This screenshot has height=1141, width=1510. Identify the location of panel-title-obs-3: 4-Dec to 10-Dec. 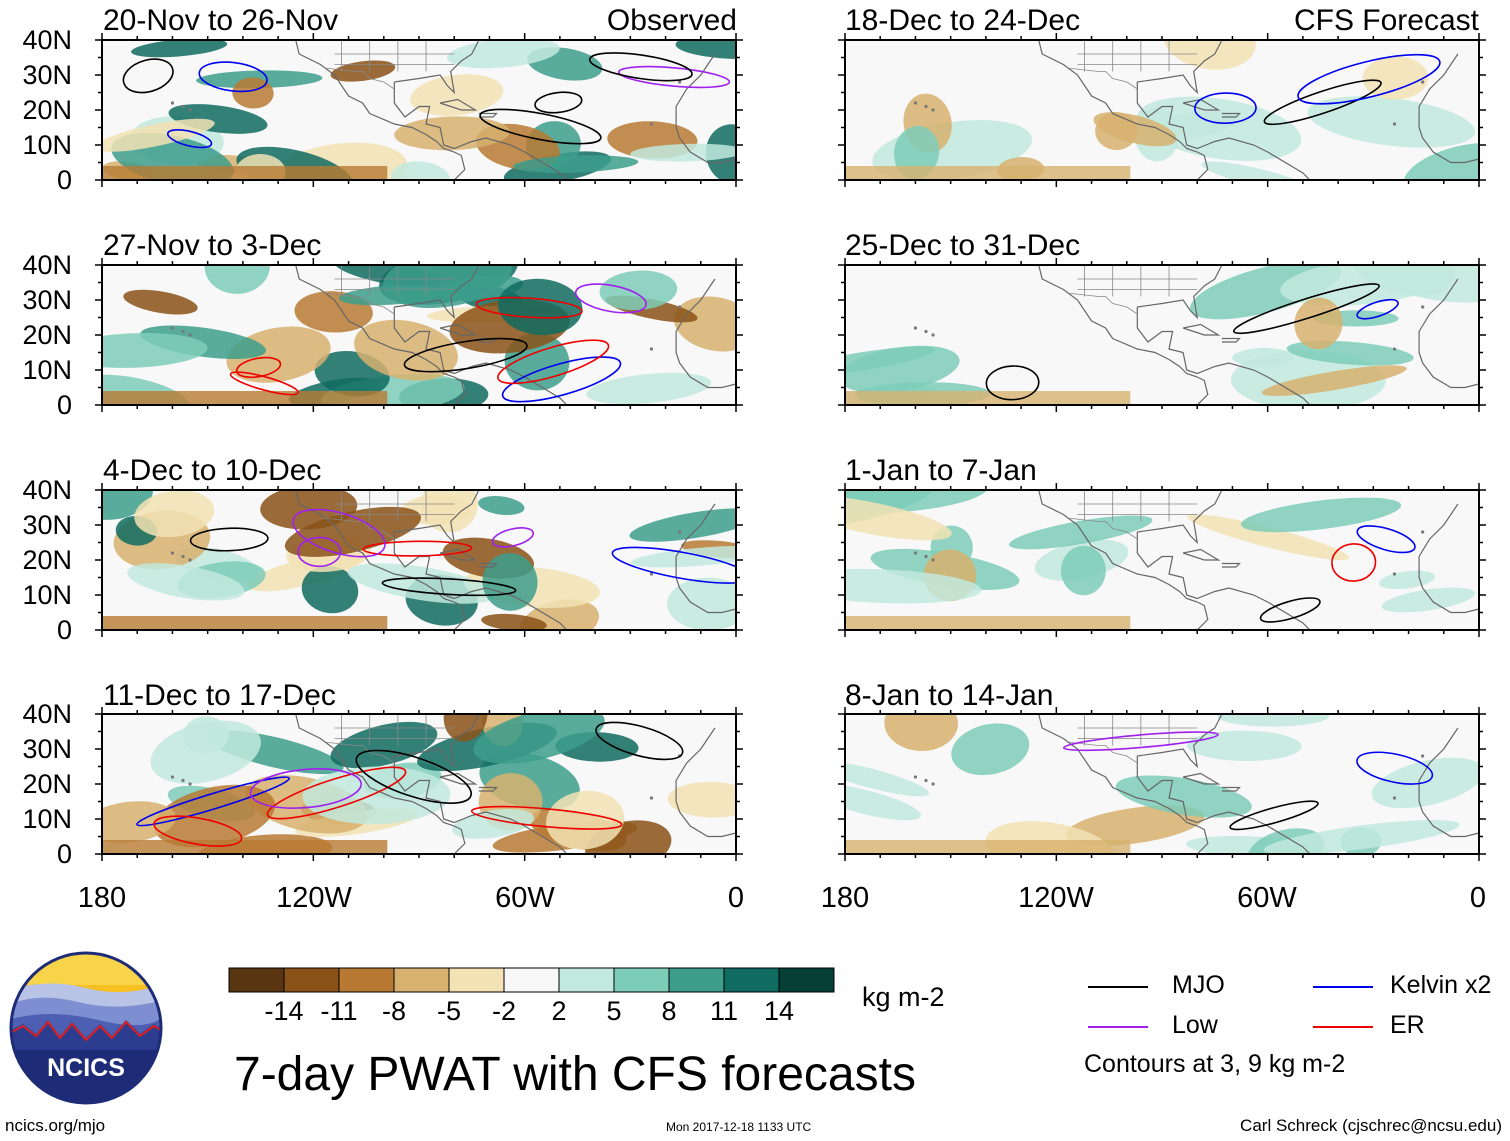
(212, 470).